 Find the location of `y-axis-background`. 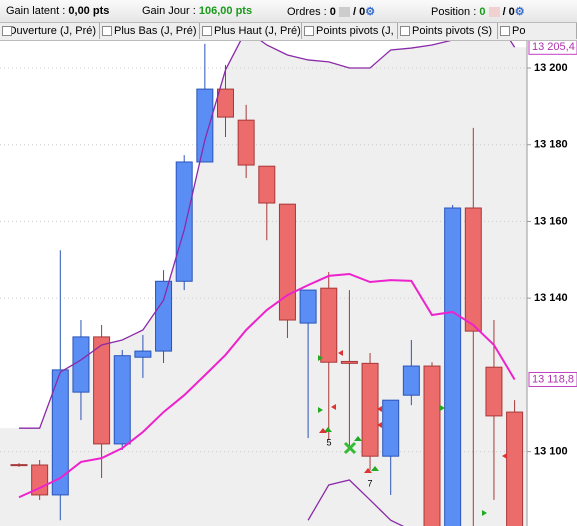

y-axis-background is located at coordinates (552, 283).